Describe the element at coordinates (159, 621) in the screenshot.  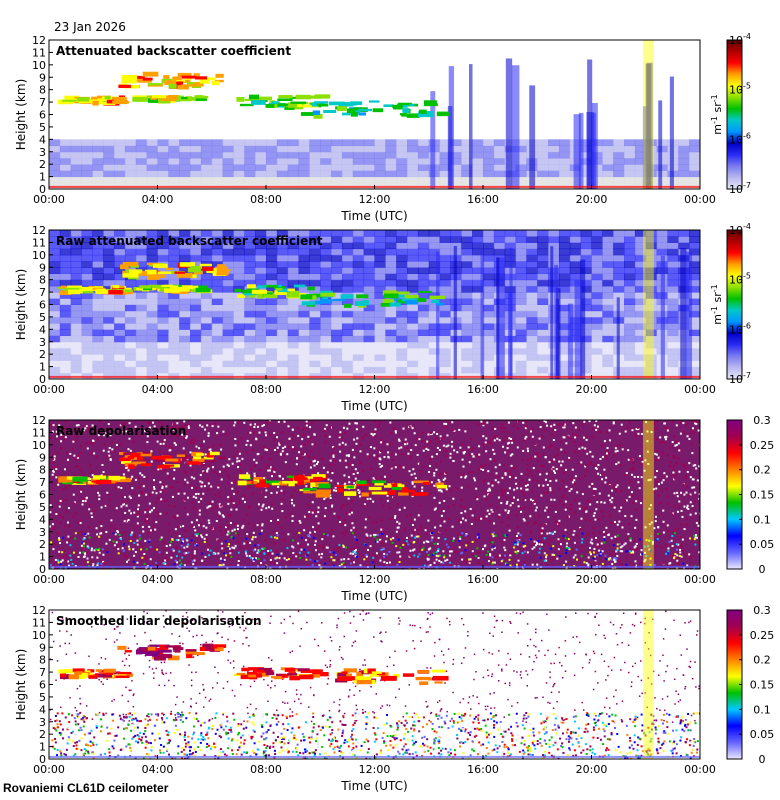
I see `panel-title: Smoothed lidar depolarisation` at that location.